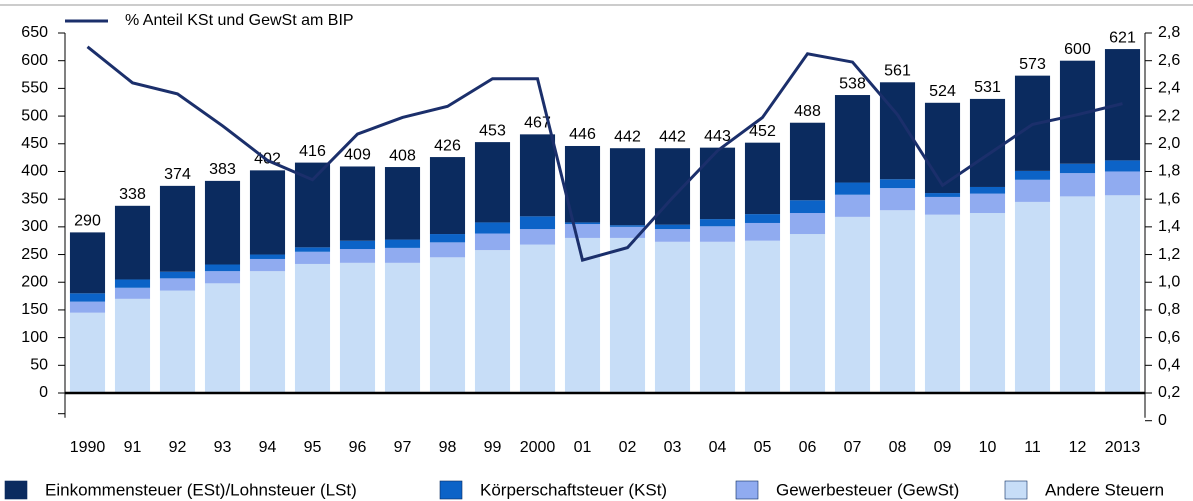 Image resolution: width=1193 pixels, height=501 pixels. Describe the element at coordinates (867, 489) in the screenshot. I see `legend-label: Gewerbesteuer (GewSt)` at that location.